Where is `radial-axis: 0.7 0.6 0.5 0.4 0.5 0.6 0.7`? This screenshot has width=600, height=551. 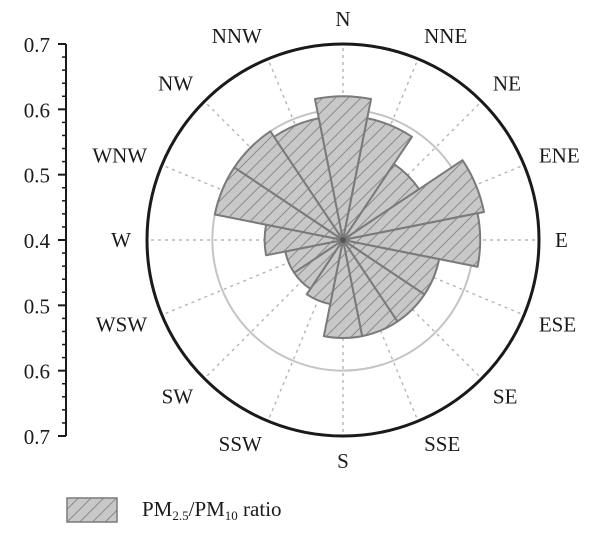 radial-axis: 0.7 0.6 0.5 0.4 0.5 0.6 0.7 is located at coordinates (45, 241).